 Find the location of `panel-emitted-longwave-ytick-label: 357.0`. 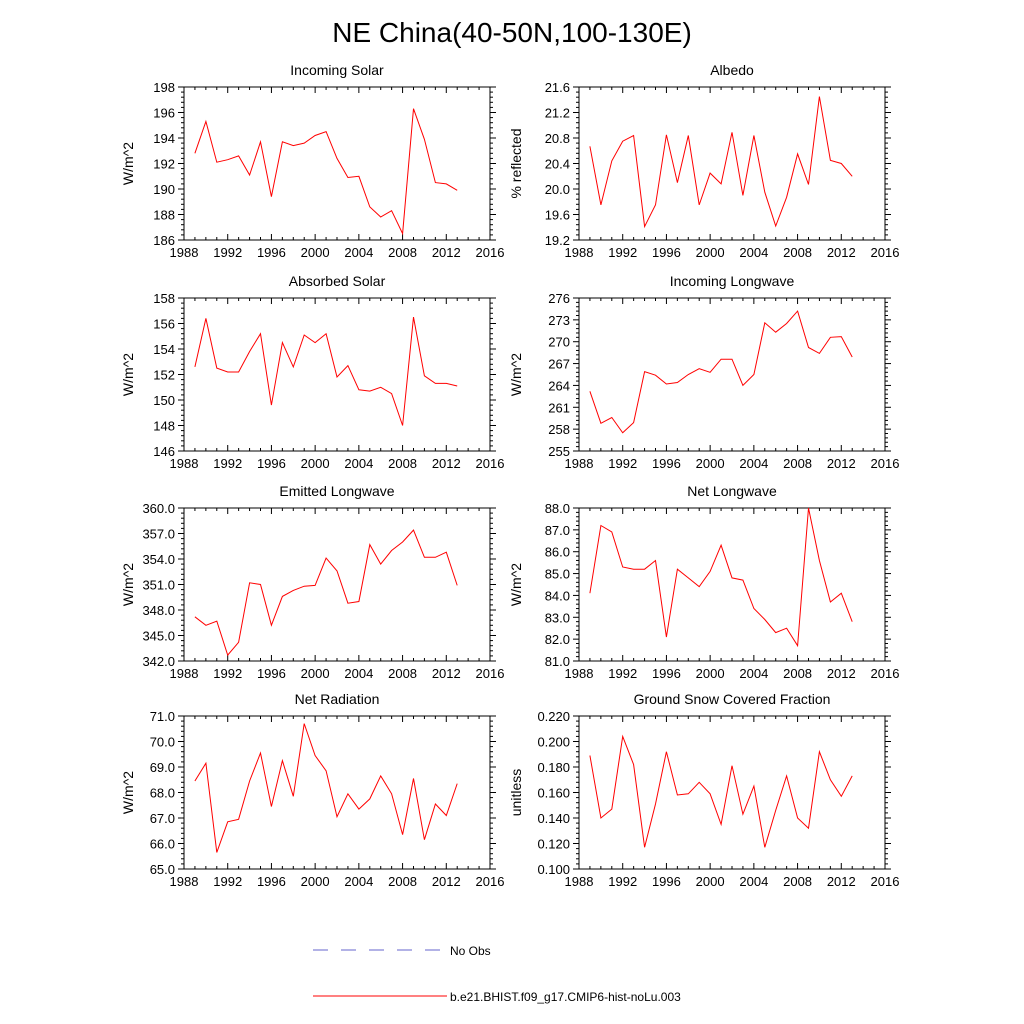

panel-emitted-longwave-ytick-label: 357.0 is located at coordinates (158, 534).